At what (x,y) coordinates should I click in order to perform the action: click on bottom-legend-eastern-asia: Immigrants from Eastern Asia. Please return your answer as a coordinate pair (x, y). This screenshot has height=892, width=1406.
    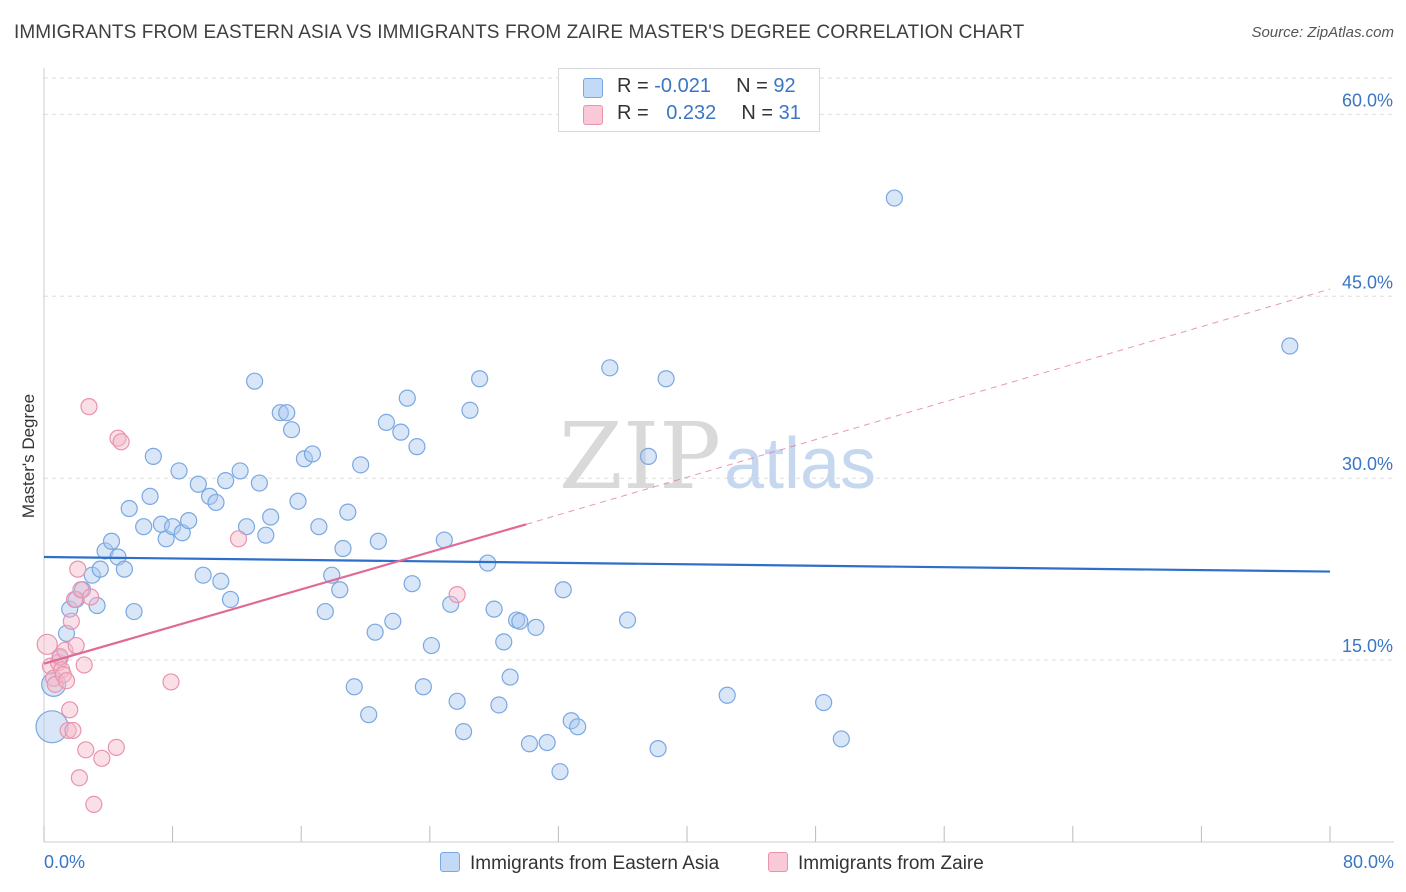
    Looking at the image, I should click on (579, 863).